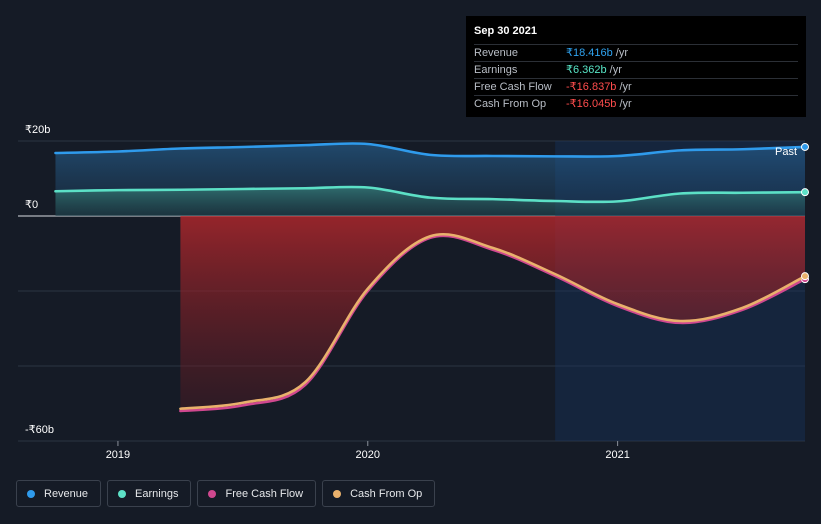  Describe the element at coordinates (591, 104) in the screenshot. I see `tooltip-value: -₹16.045b` at that location.